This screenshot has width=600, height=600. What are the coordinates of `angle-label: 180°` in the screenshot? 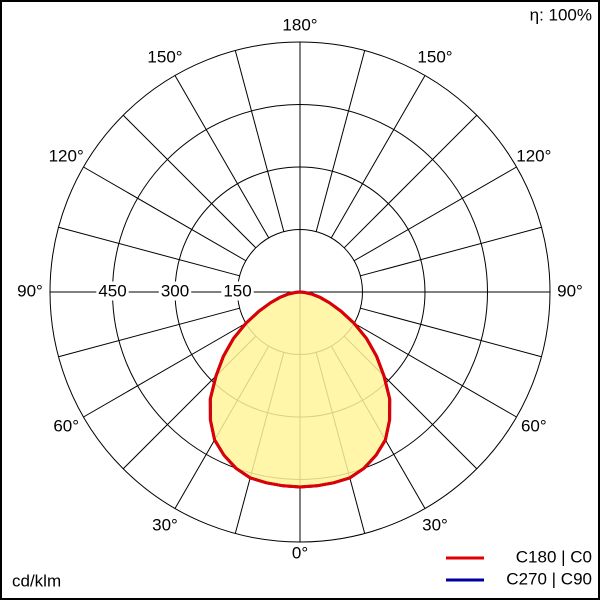 It's located at (299, 24).